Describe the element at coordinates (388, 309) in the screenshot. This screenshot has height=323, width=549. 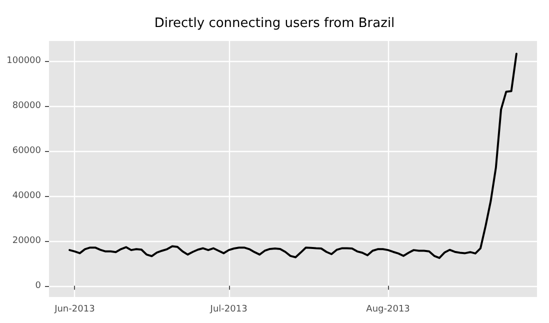
I see `x-tick-label: Aug-2013` at that location.